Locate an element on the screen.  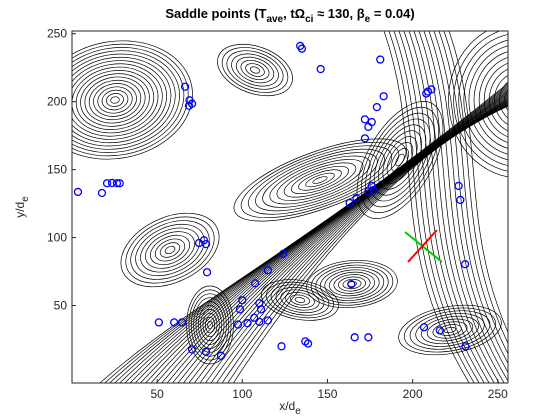
red-line is located at coordinates (422, 246).